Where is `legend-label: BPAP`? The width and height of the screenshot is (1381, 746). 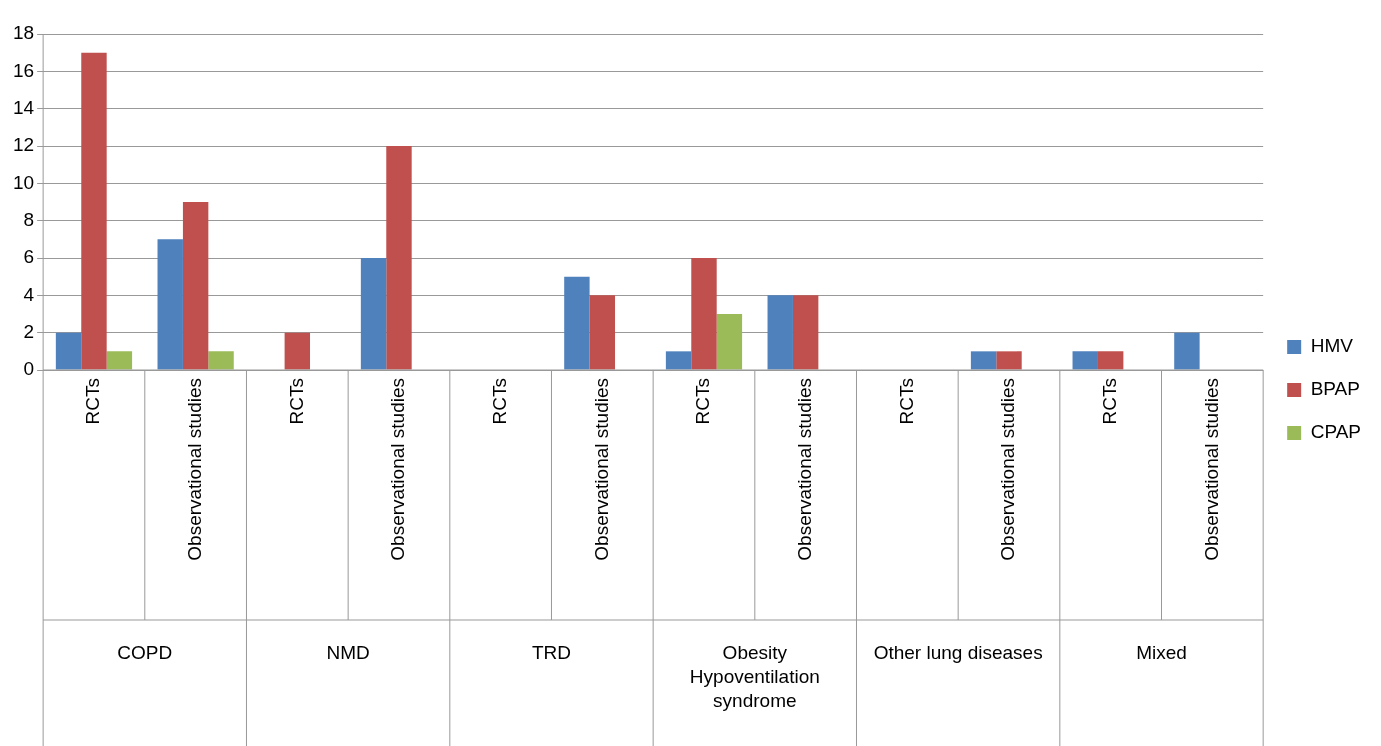 legend-label: BPAP is located at coordinates (1335, 389).